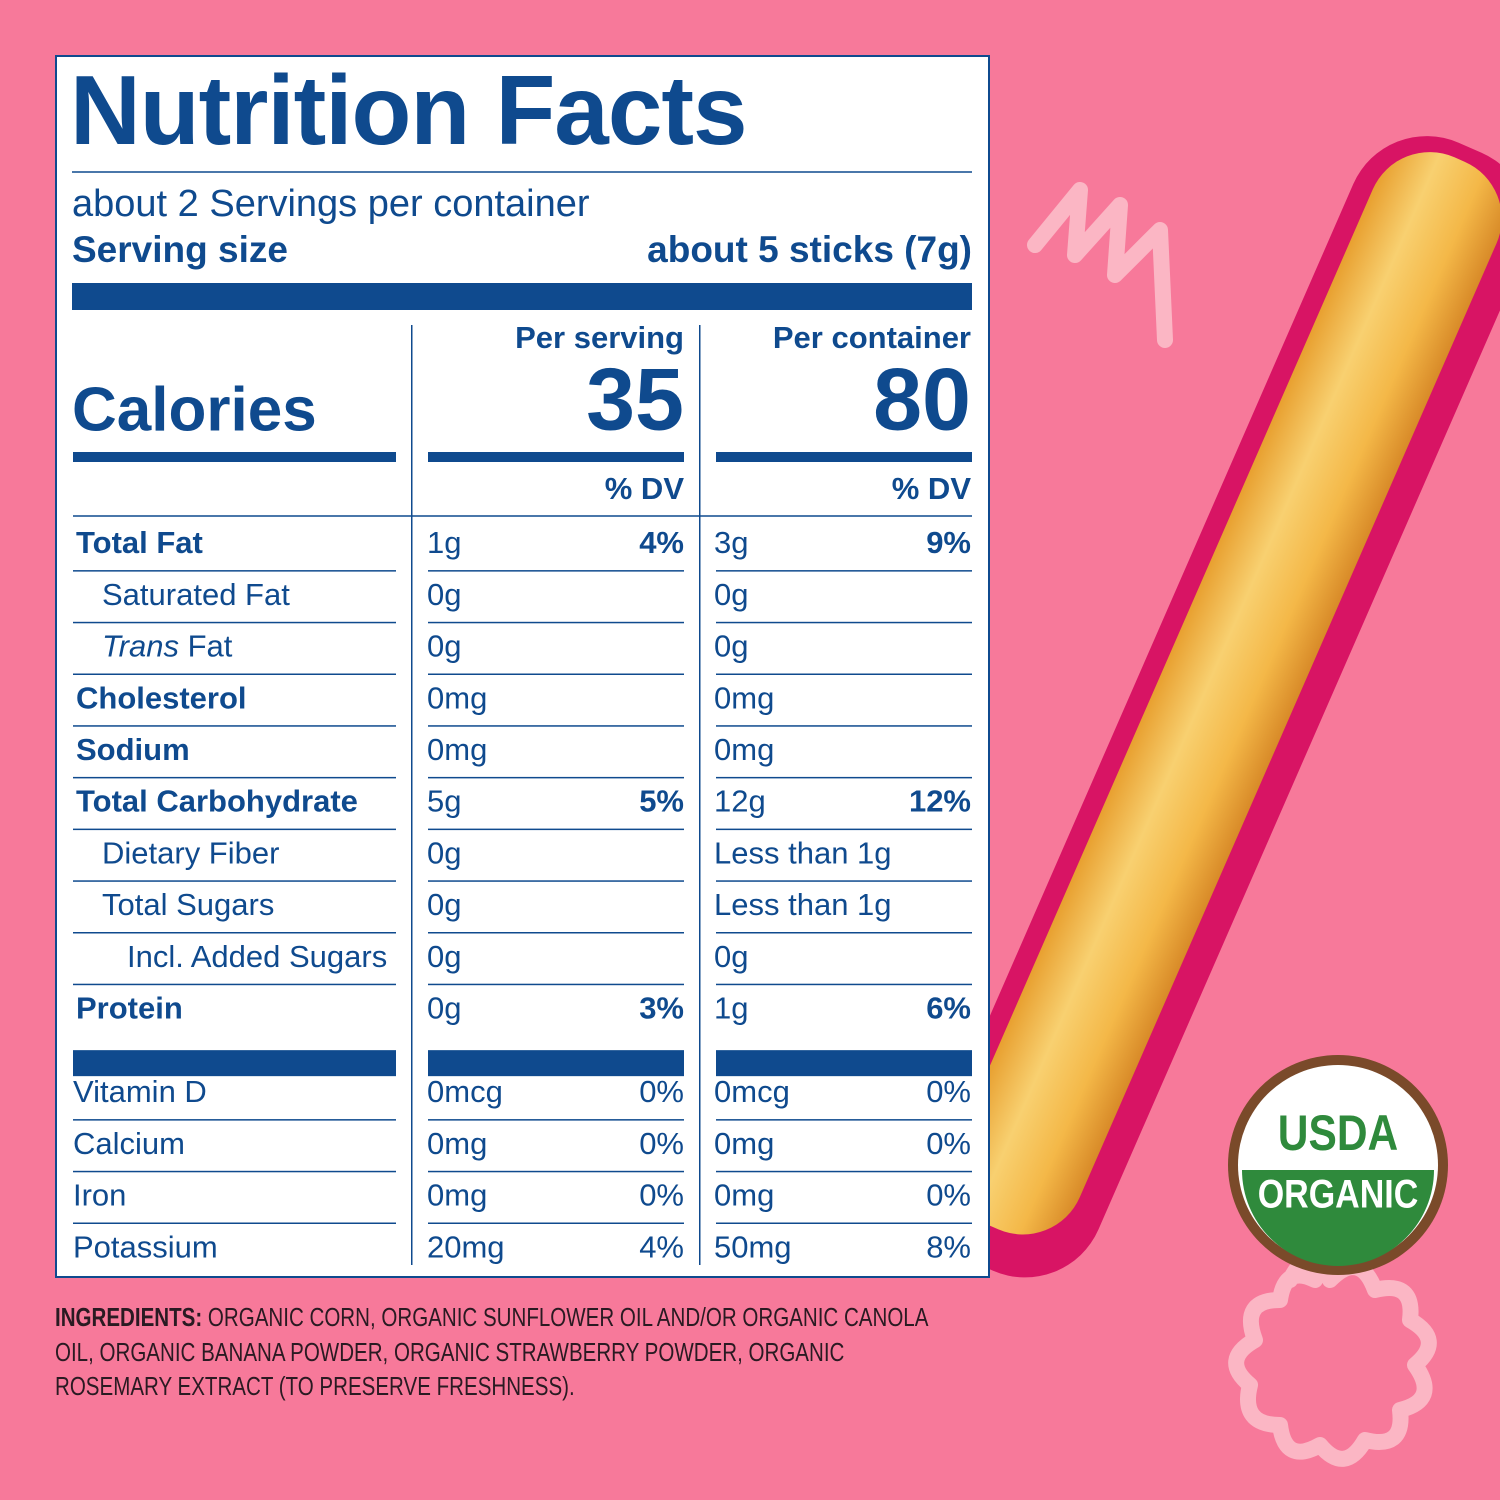  I want to click on nutrient-name: Incl. Added Sugars, so click(257, 956).